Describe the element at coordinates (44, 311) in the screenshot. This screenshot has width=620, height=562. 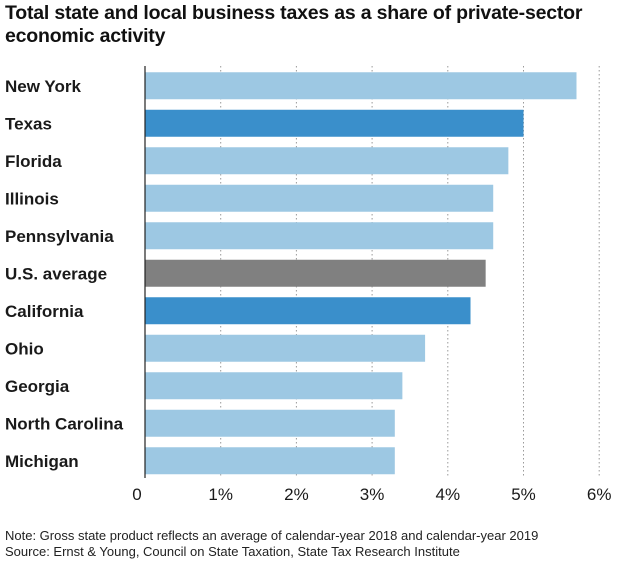
I see `category-label: California` at that location.